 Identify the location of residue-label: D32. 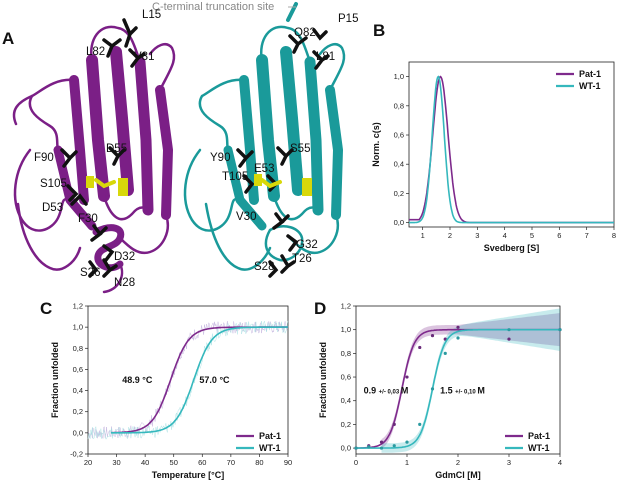
(124, 257).